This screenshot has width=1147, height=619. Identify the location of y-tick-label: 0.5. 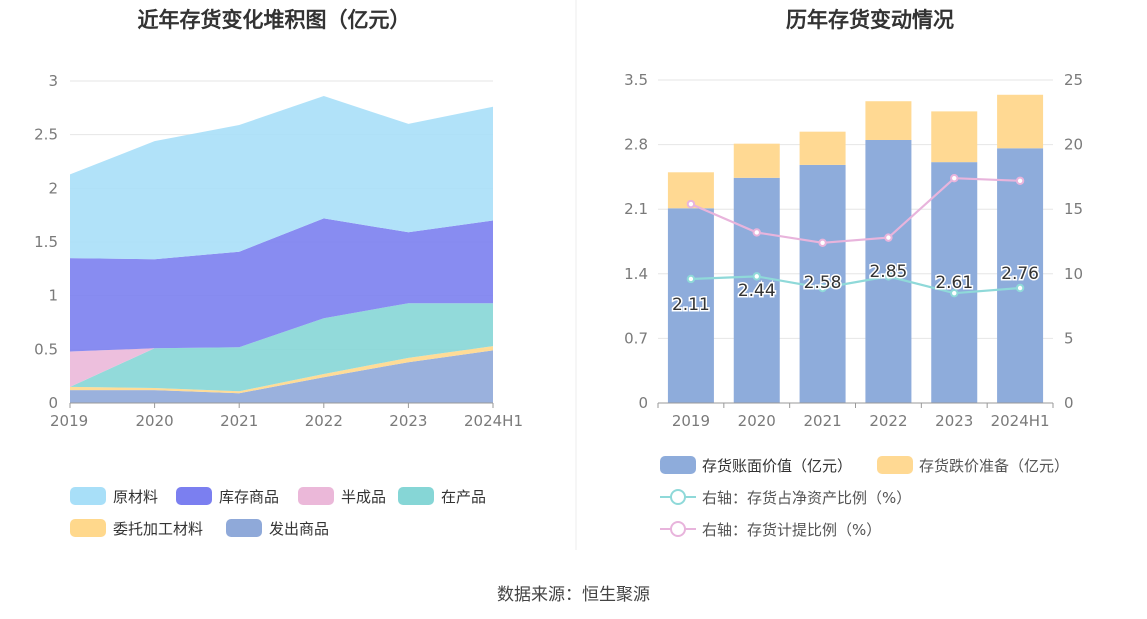
(46, 349).